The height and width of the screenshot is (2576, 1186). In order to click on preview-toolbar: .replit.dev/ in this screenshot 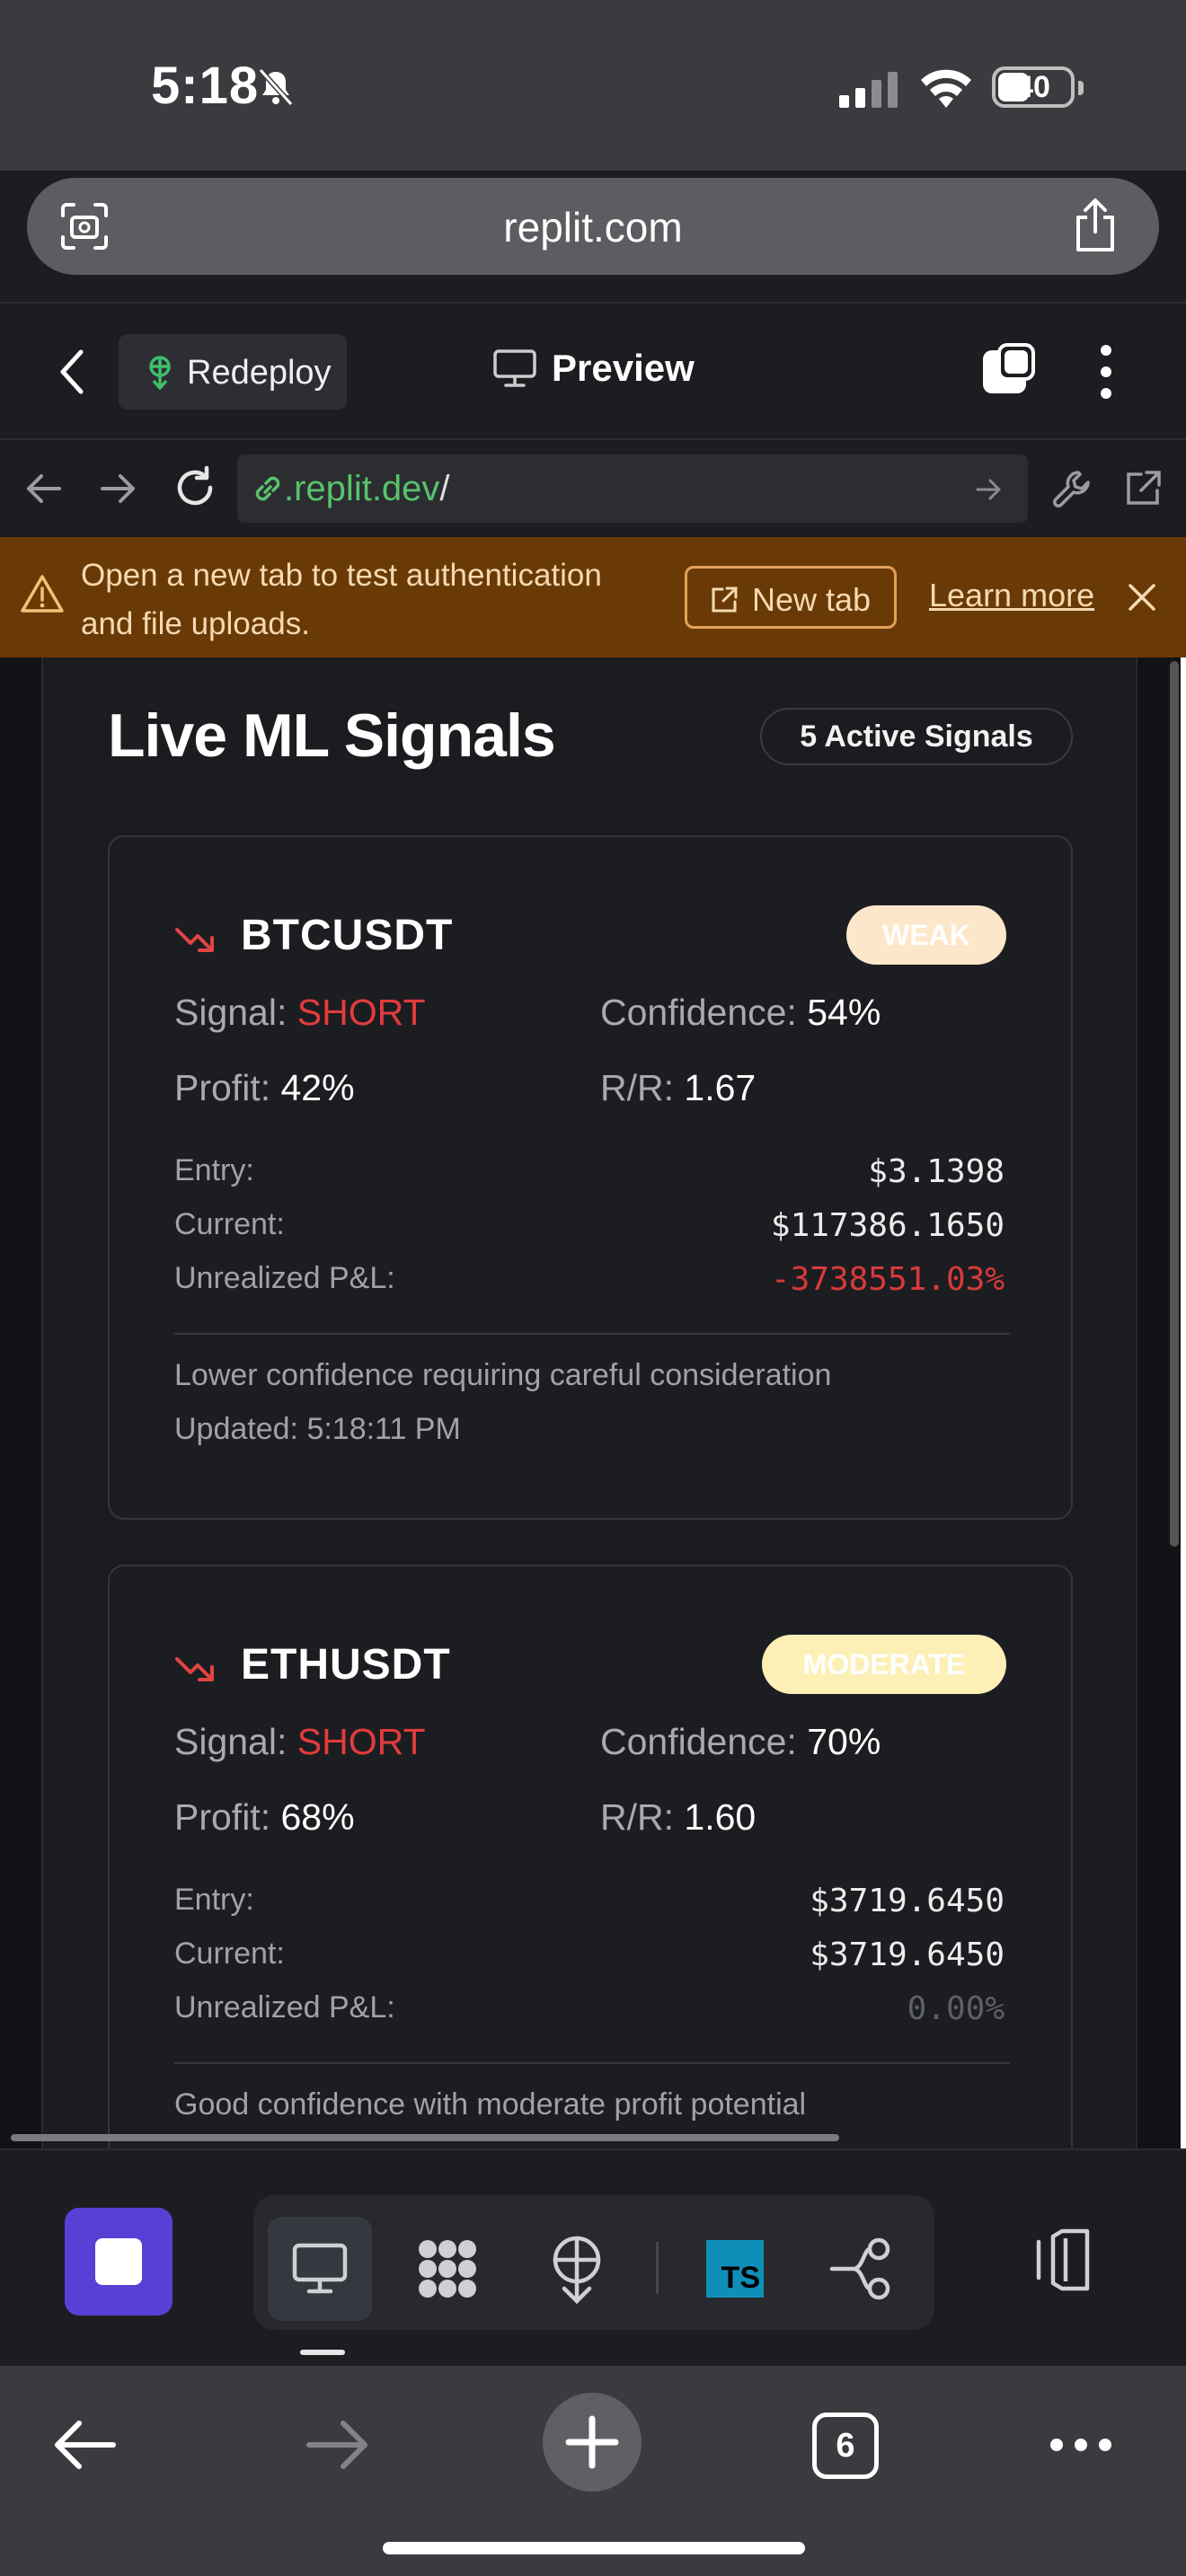, I will do `click(593, 487)`.